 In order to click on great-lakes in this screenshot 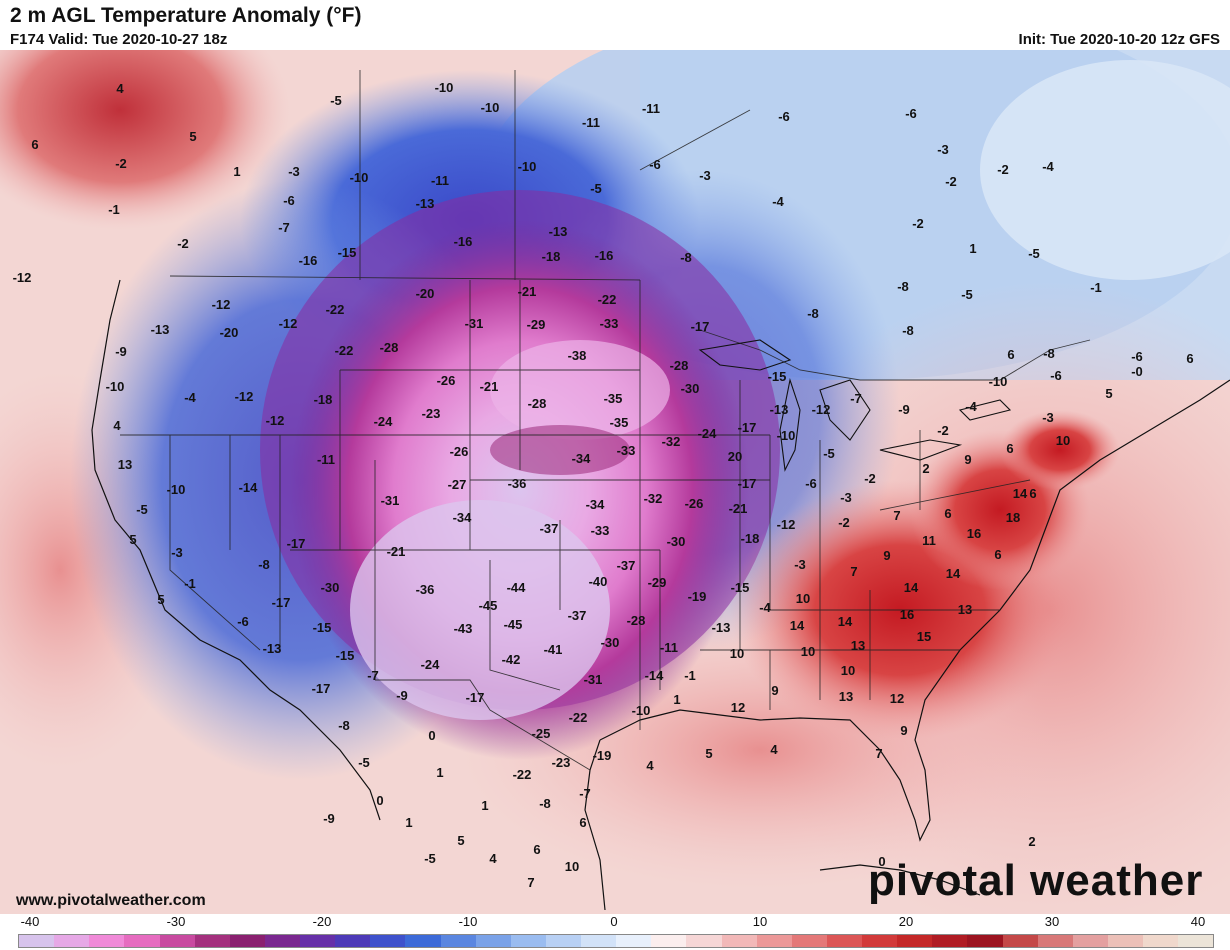, I will do `click(855, 405)`.